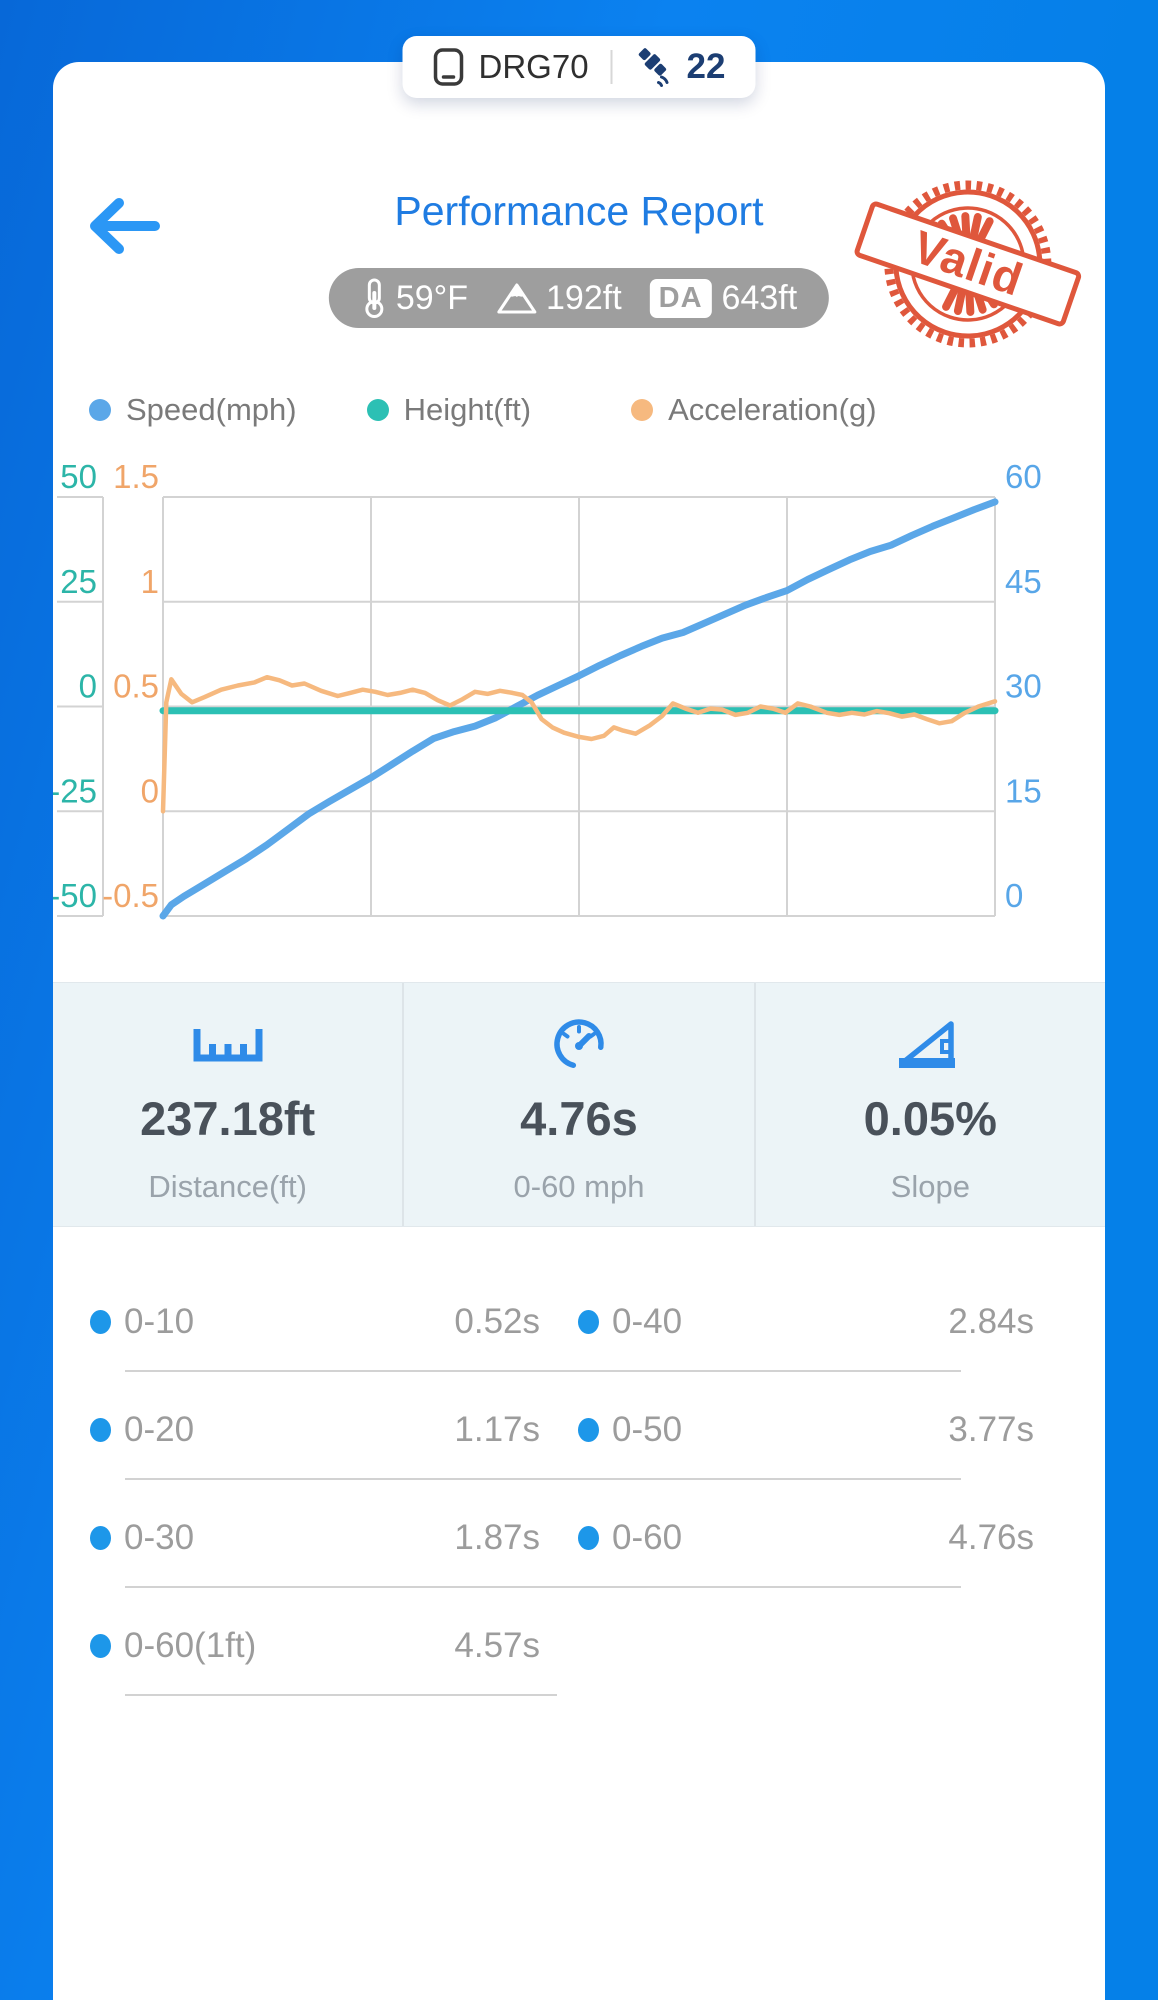 This screenshot has height=2000, width=1158. I want to click on acceleration-legend-label: Acceleration(g), so click(772, 409).